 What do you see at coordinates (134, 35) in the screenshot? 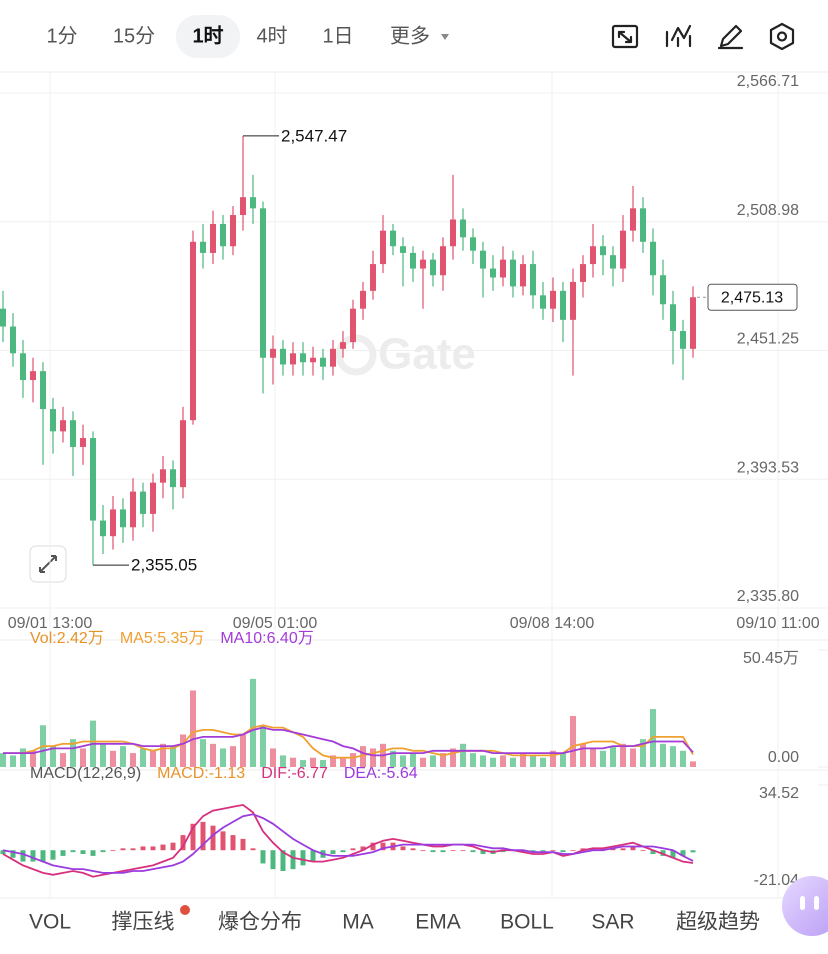
I see `interval-tab: 15分` at bounding box center [134, 35].